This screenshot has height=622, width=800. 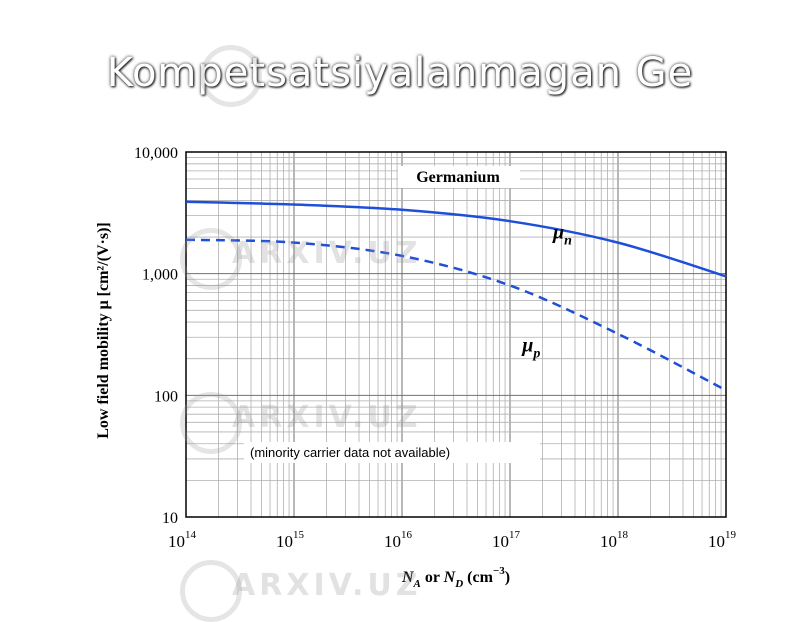 I want to click on x-tick-label: 1015, so click(x=290, y=540).